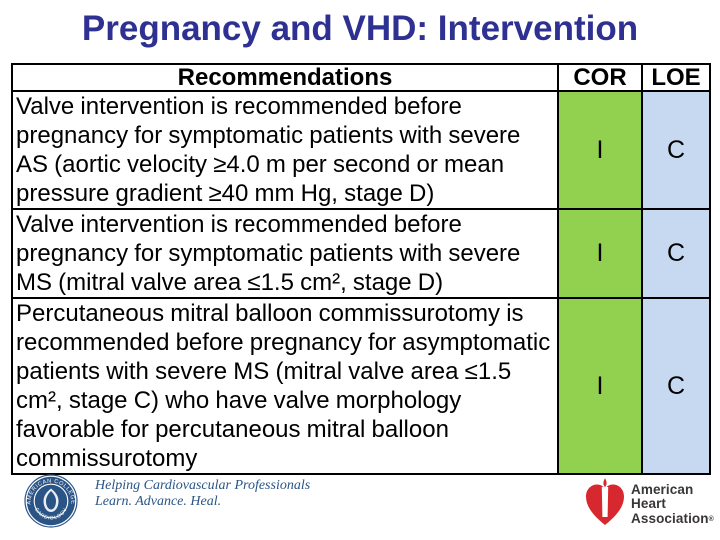 The width and height of the screenshot is (720, 540). I want to click on acc-seal-emblem-inner, so click(51, 500).